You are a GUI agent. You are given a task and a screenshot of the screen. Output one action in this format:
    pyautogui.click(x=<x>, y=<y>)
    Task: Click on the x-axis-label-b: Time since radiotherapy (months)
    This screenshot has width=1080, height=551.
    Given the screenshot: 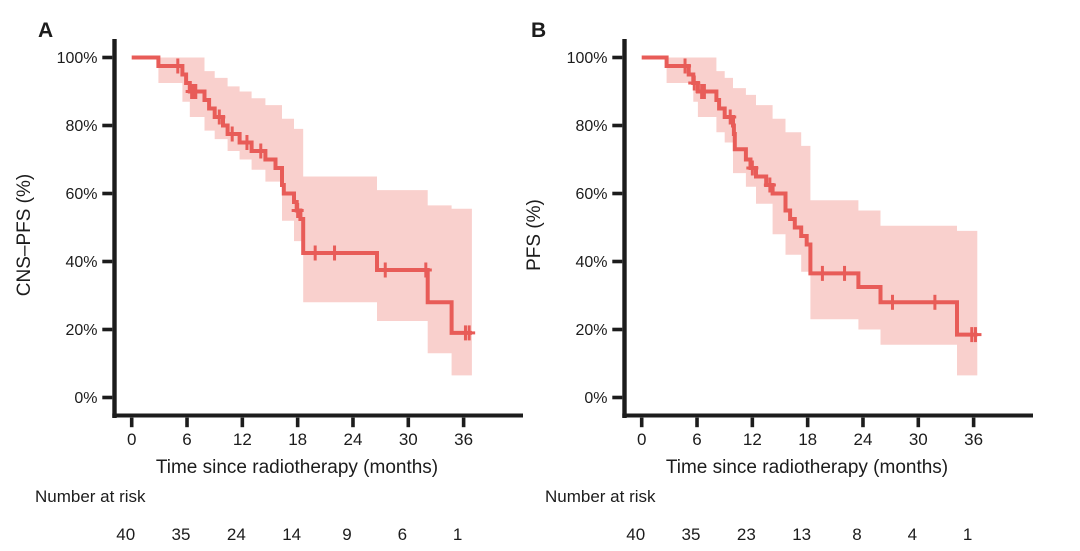 What is the action you would take?
    pyautogui.click(x=807, y=467)
    